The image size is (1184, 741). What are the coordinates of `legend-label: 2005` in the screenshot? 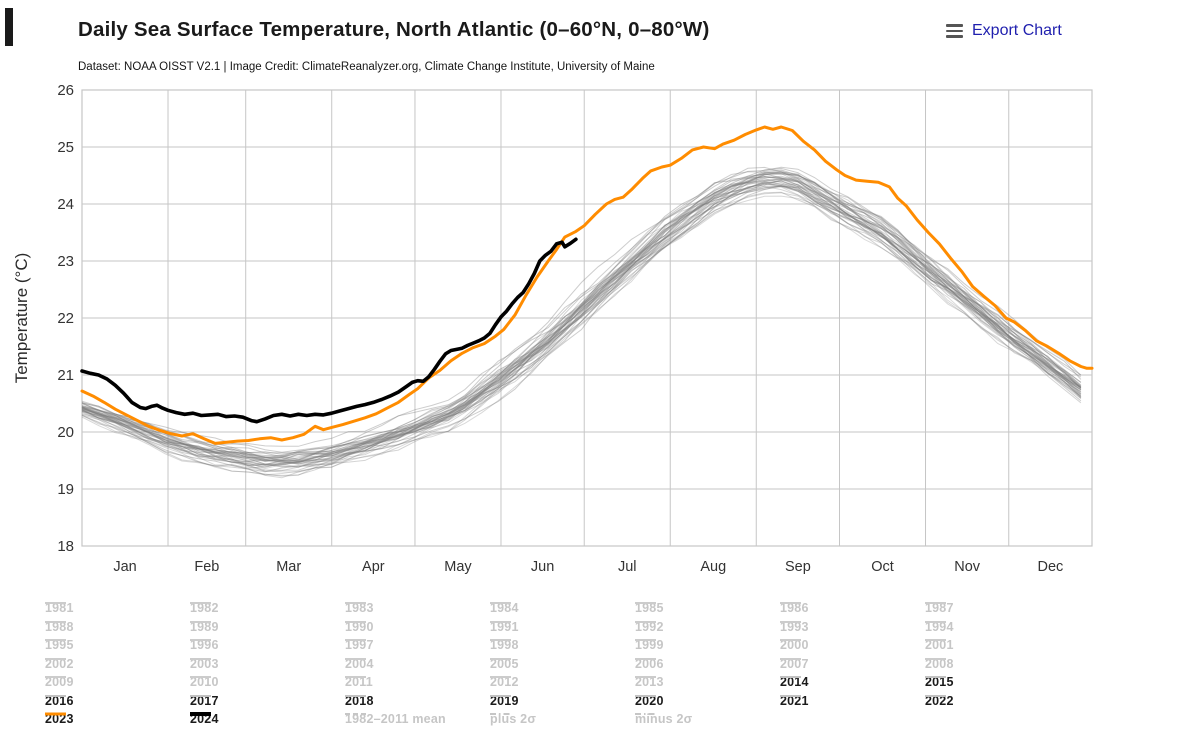 It's located at (504, 663).